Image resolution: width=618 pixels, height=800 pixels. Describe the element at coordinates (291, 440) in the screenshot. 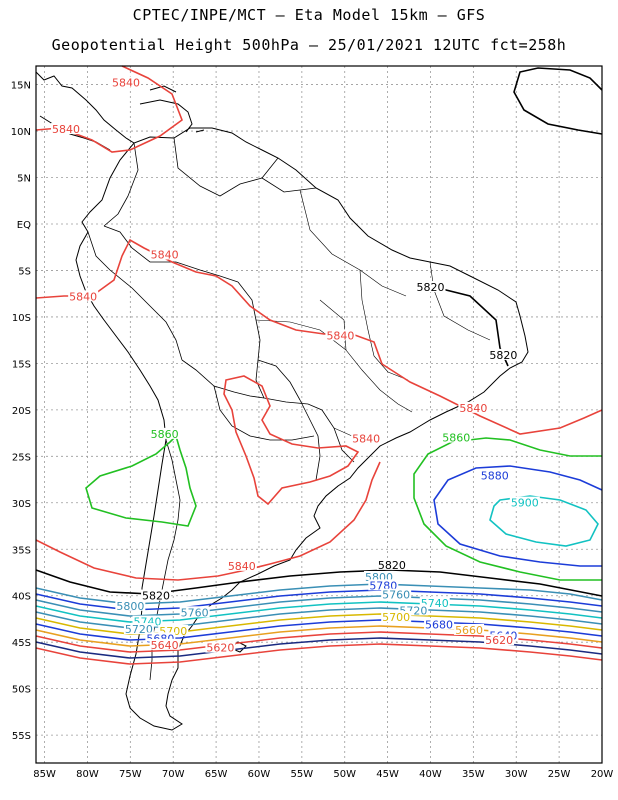

I see `contour-5840-inner` at that location.